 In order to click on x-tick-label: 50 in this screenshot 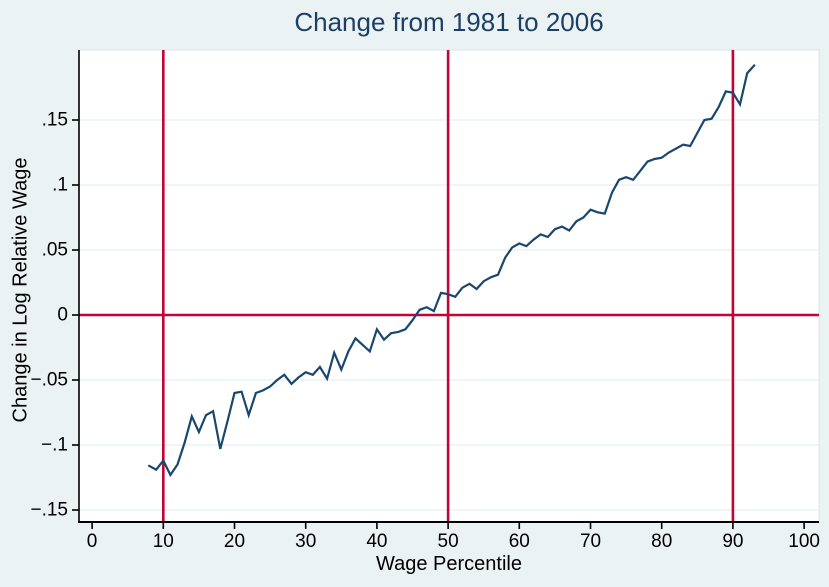, I will do `click(448, 541)`.